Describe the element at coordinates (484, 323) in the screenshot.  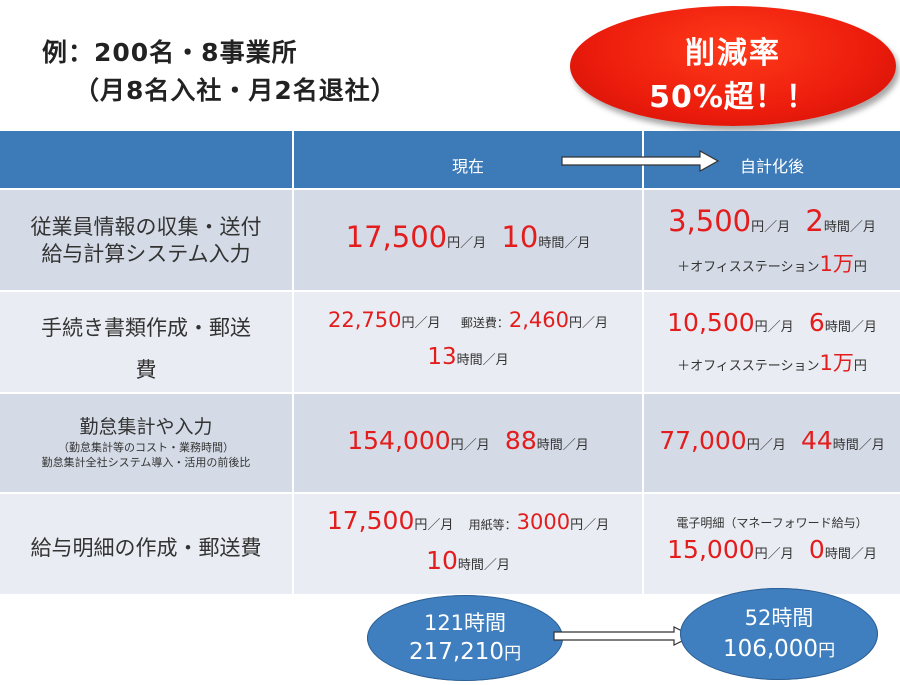
I see `postage-label: 郵送費：` at that location.